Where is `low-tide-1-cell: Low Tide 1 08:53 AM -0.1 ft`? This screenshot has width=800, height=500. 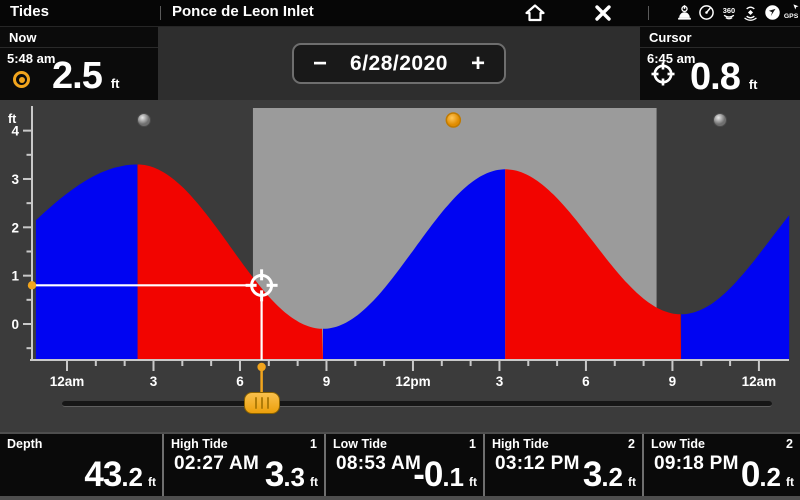 low-tide-1-cell: Low Tide 1 08:53 AM -0.1 ft is located at coordinates (403, 467).